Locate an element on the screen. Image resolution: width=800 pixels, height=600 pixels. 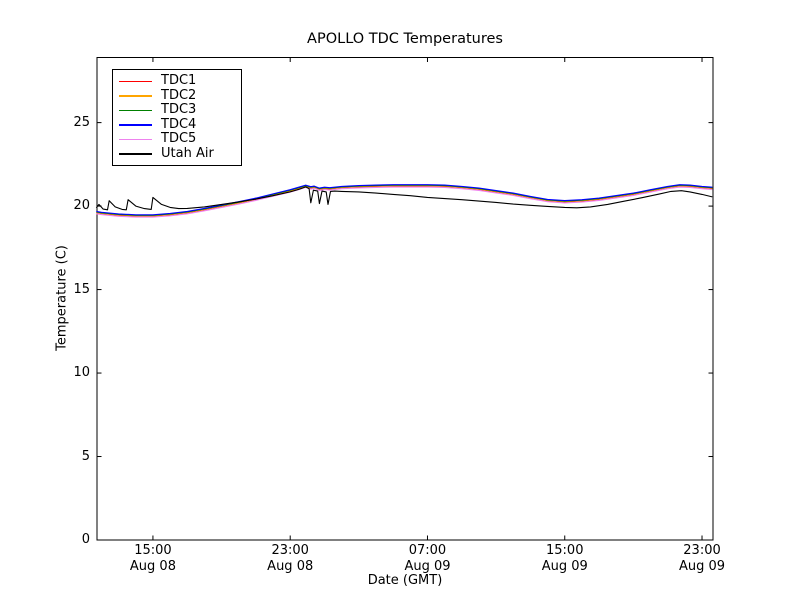
y-tick-label: 5 is located at coordinates (85, 456).